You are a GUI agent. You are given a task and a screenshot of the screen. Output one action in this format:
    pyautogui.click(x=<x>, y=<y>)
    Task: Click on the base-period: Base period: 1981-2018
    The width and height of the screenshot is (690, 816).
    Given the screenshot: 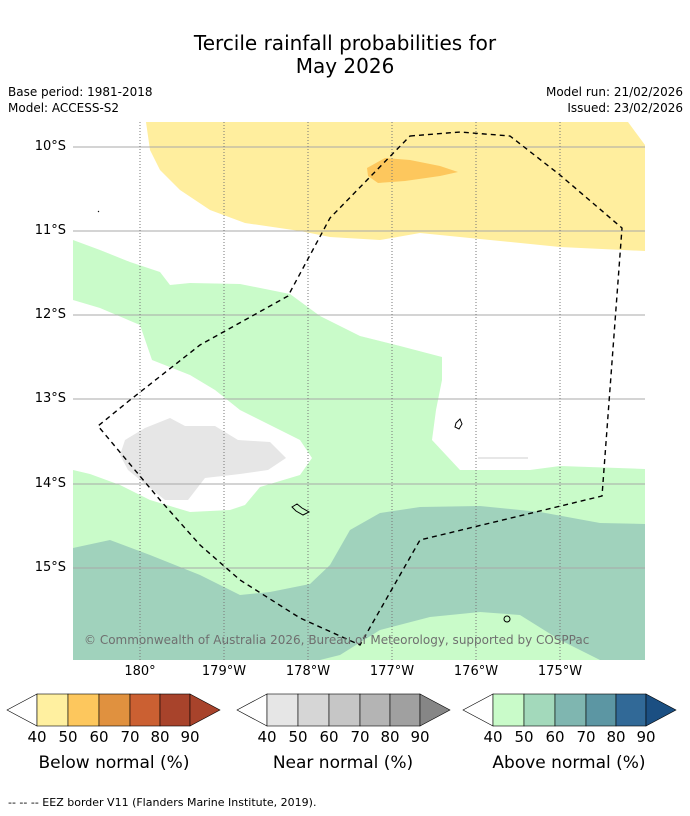 What is the action you would take?
    pyautogui.click(x=80, y=92)
    